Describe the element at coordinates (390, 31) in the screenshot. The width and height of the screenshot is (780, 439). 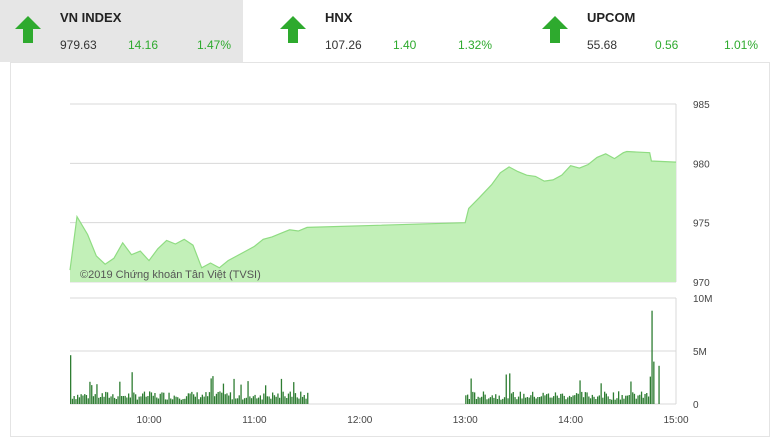
I see `ticker-hnx: HNX 107.26 1.40 1.32%` at that location.